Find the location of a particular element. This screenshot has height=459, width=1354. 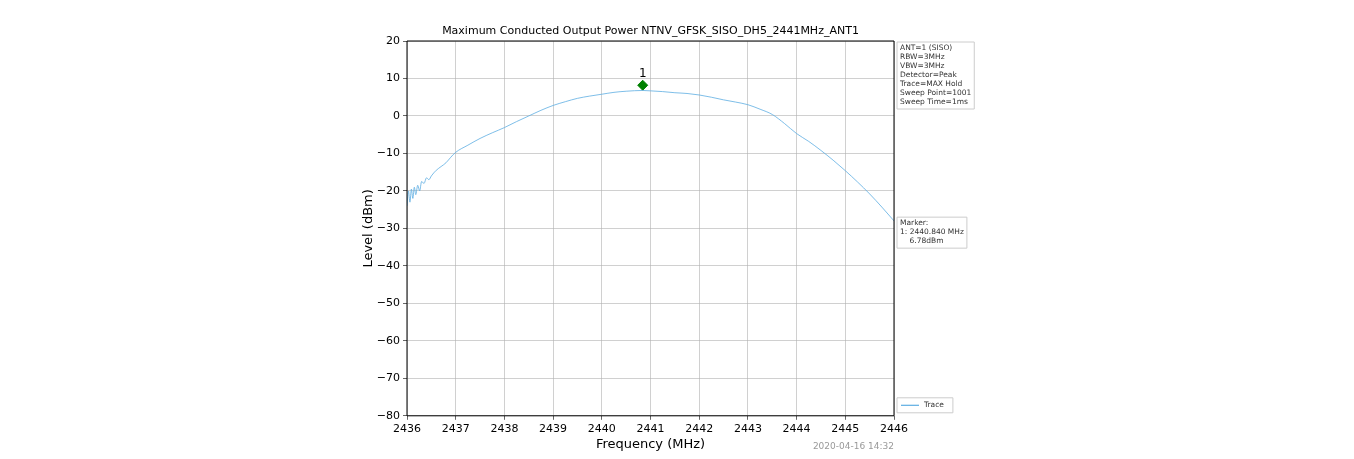

x-tick-label: 2439 is located at coordinates (553, 429).